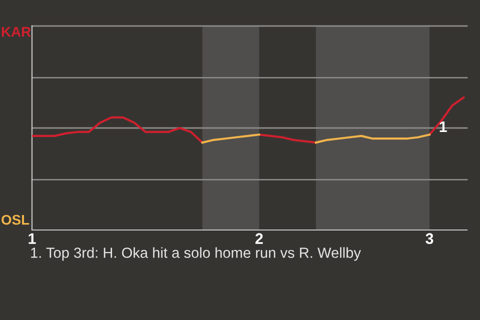 The height and width of the screenshot is (320, 480). Describe the element at coordinates (16, 32) in the screenshot. I see `text: KAR` at that location.